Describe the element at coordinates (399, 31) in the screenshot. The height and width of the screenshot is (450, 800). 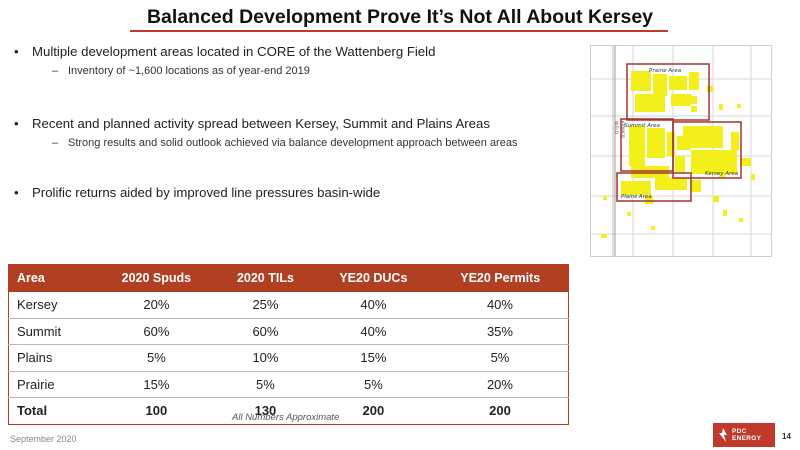
I see `title-underline` at that location.